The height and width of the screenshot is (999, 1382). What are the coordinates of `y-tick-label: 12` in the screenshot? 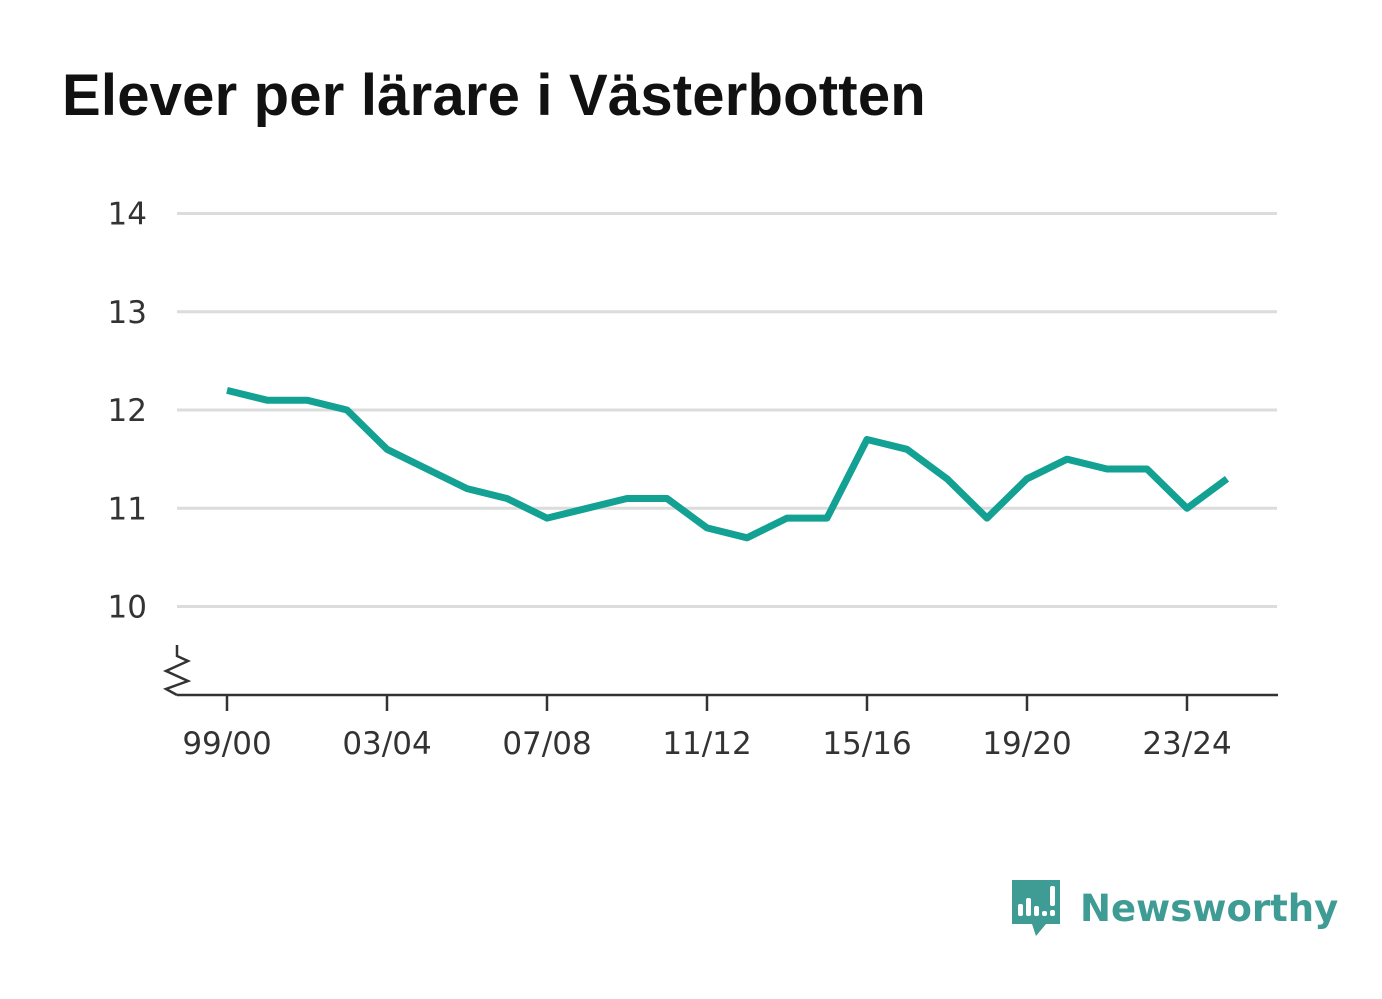 It's located at (127, 411).